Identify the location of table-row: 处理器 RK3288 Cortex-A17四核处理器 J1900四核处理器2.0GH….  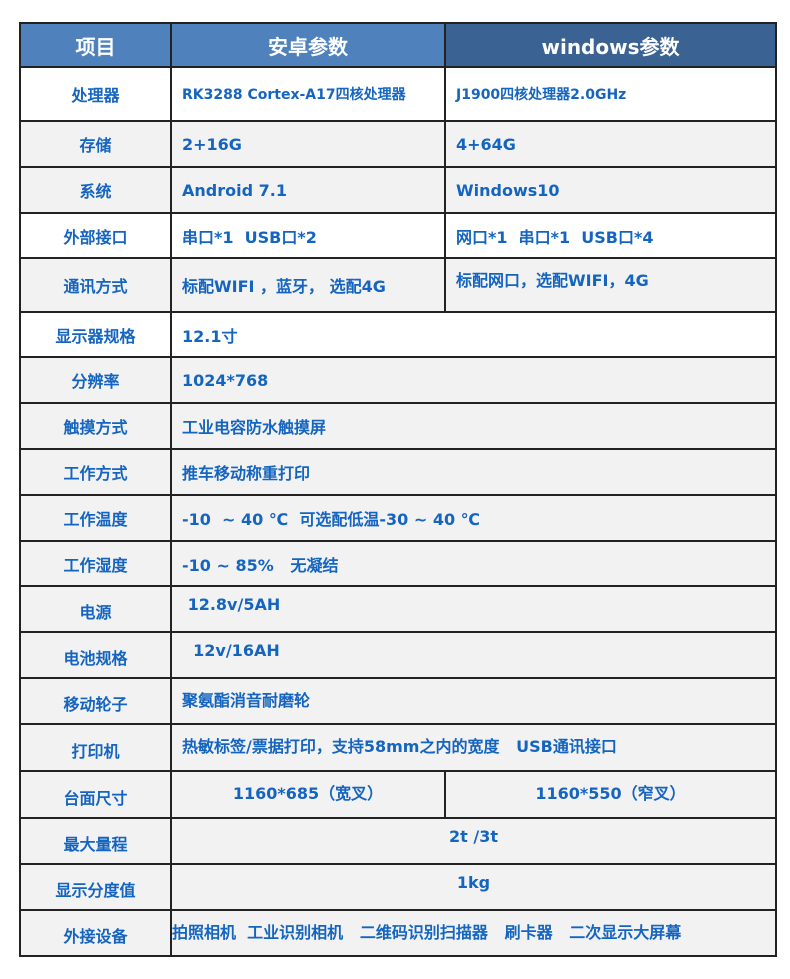
(398, 94).